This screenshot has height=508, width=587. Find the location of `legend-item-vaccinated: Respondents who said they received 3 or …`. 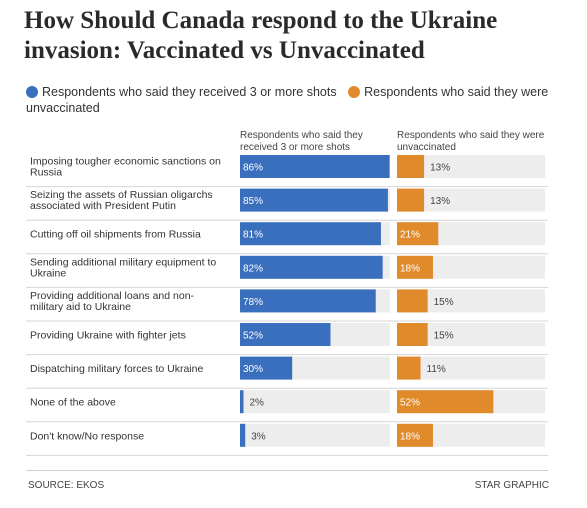

legend-item-vaccinated: Respondents who said they received 3 or … is located at coordinates (183, 92).